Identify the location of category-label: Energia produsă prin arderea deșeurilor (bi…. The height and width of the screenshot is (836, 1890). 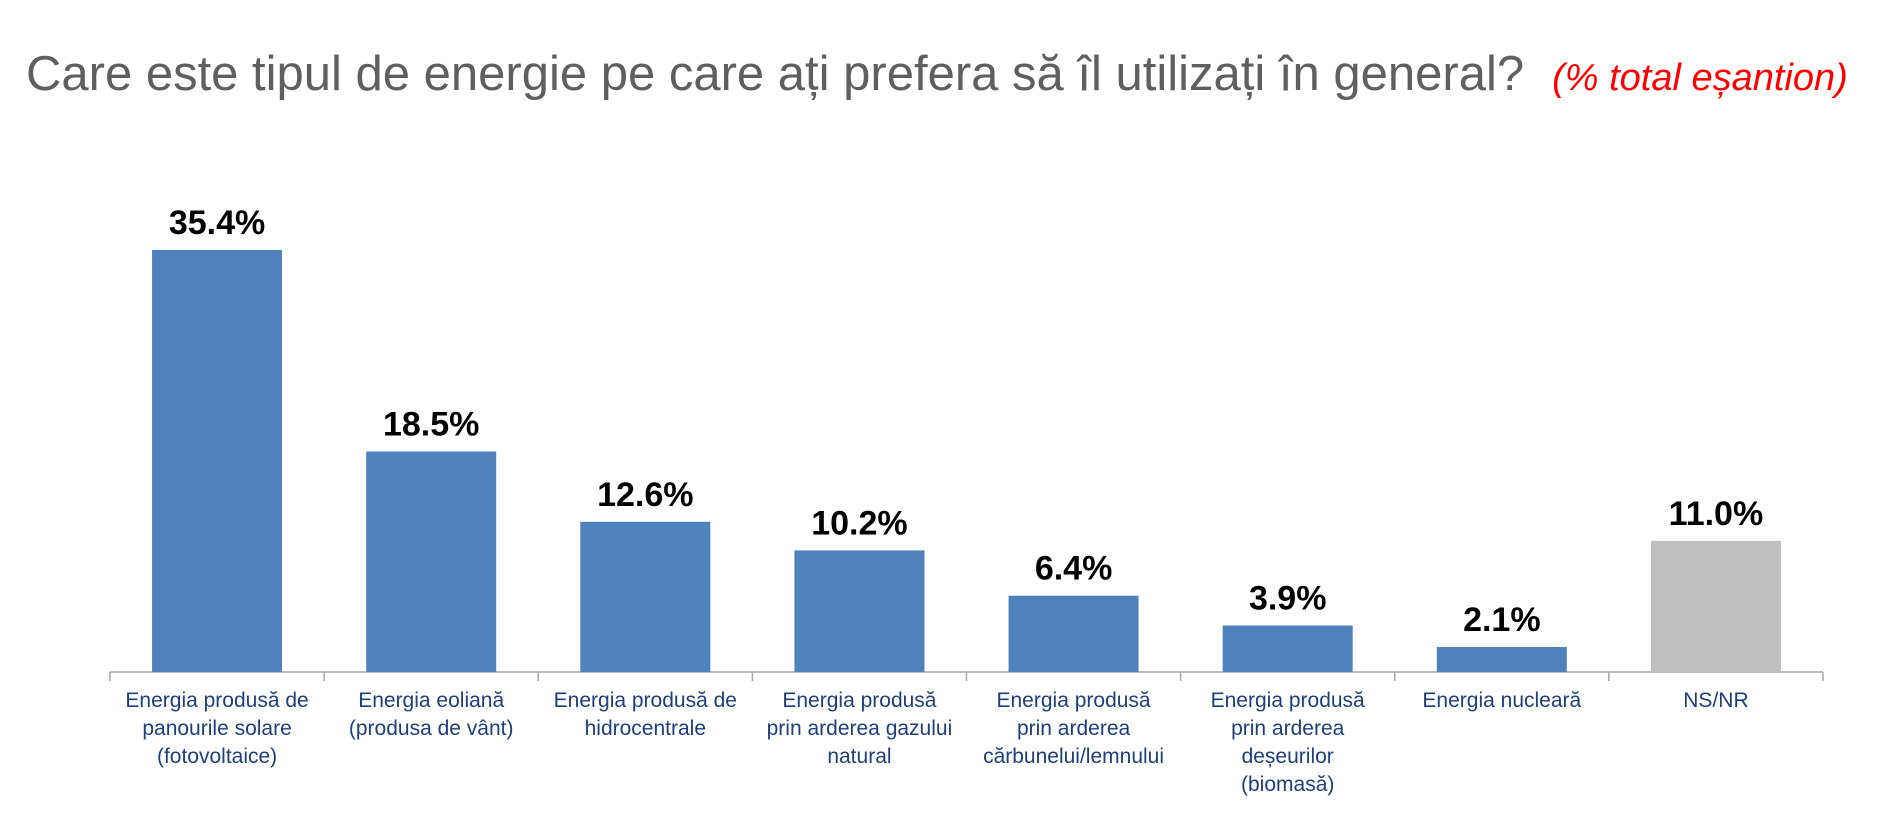
(1288, 742).